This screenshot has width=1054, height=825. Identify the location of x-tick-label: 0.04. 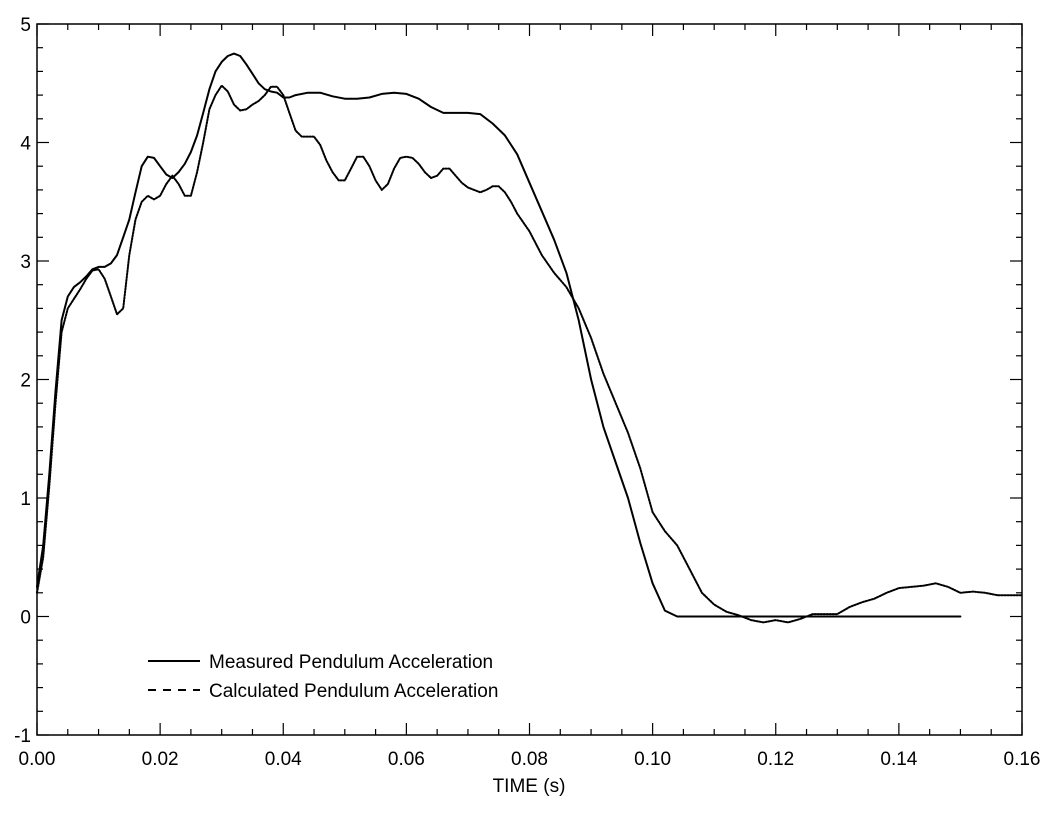
(283, 759).